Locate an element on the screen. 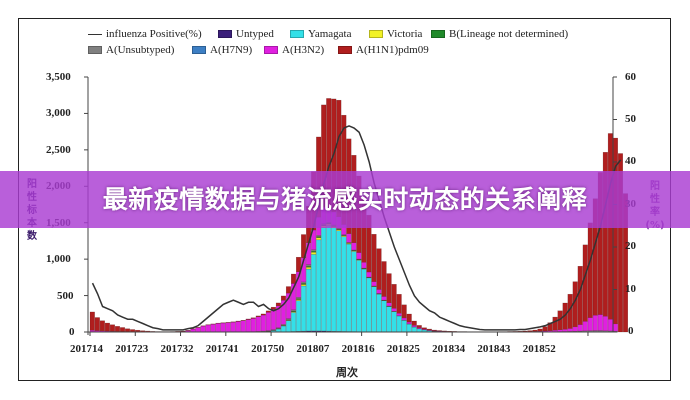  legend-item-victoria: Victoria is located at coordinates (395, 34).